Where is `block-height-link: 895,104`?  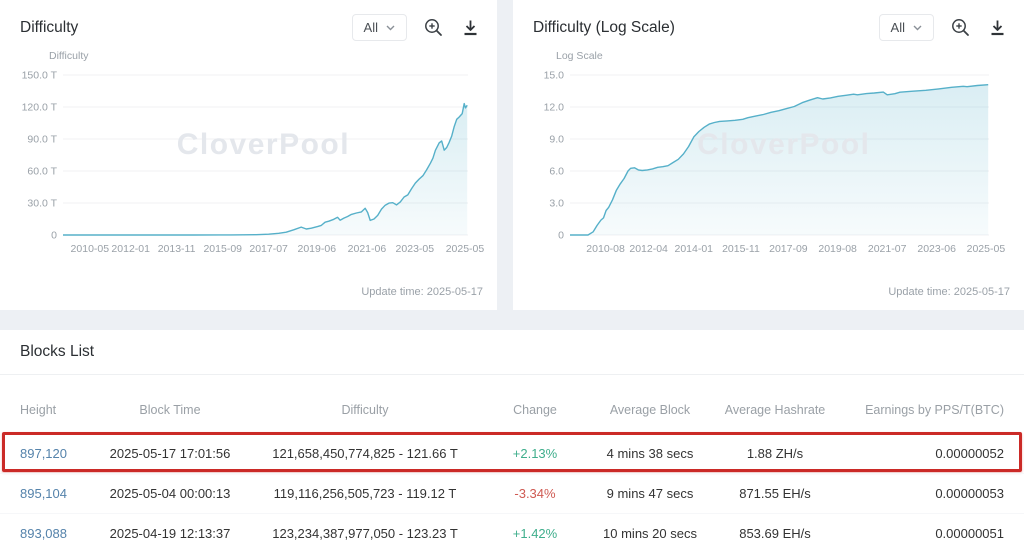
block-height-link: 895,104 is located at coordinates (43, 493).